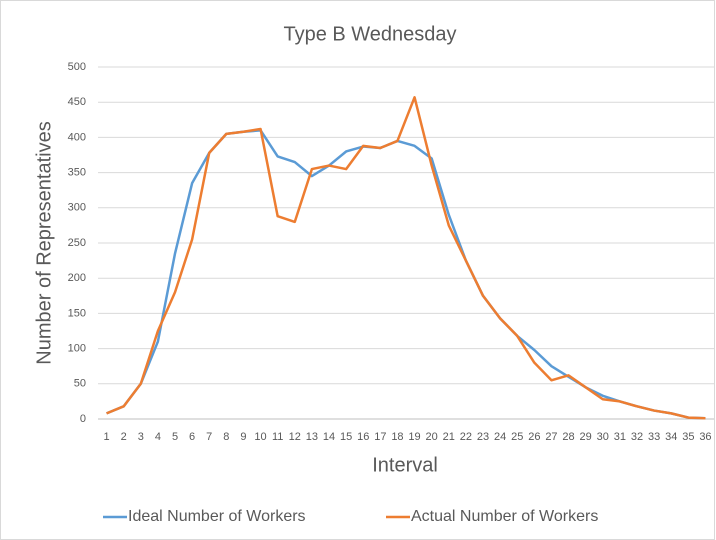 The width and height of the screenshot is (716, 540). I want to click on x-tick-label: 8, so click(226, 437).